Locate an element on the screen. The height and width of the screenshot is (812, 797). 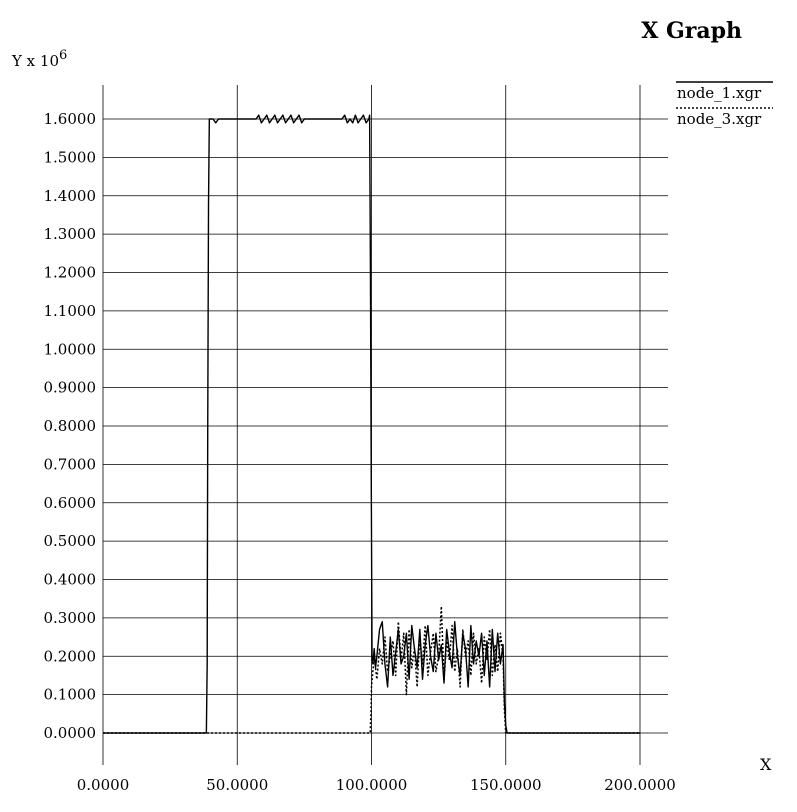
y-tick-label: 0.3000 is located at coordinates (70, 618).